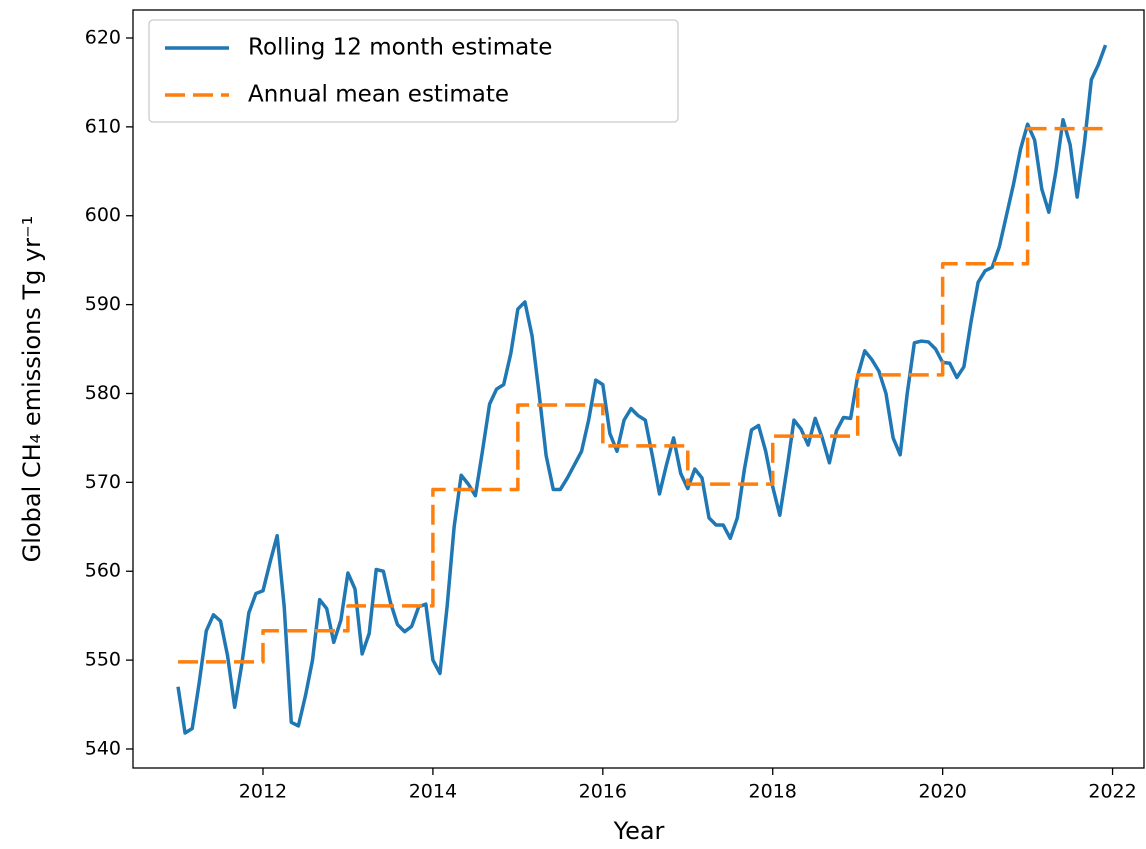 The image size is (1146, 849). I want to click on y-tick-label: 590, so click(103, 304).